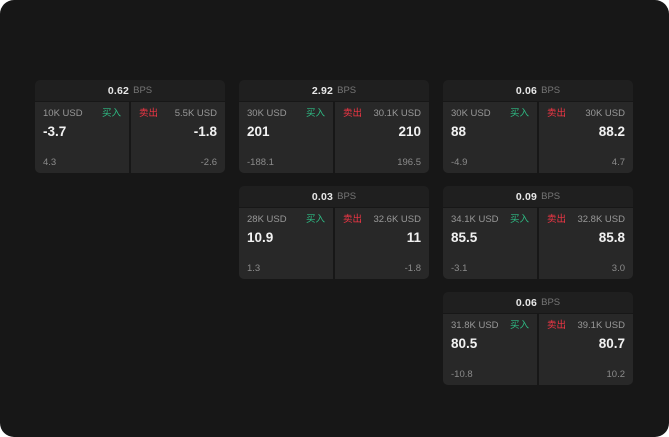 Image resolution: width=669 pixels, height=437 pixels. I want to click on buy-amount: 34.1K USD, so click(475, 219).